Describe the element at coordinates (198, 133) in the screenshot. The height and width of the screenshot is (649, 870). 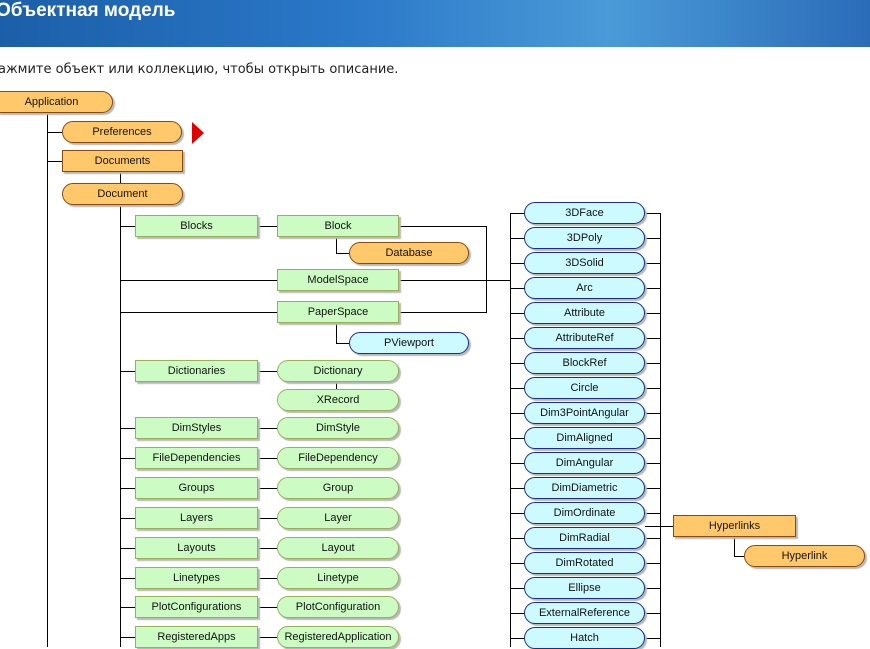
I see `expand-arrow-icon` at that location.